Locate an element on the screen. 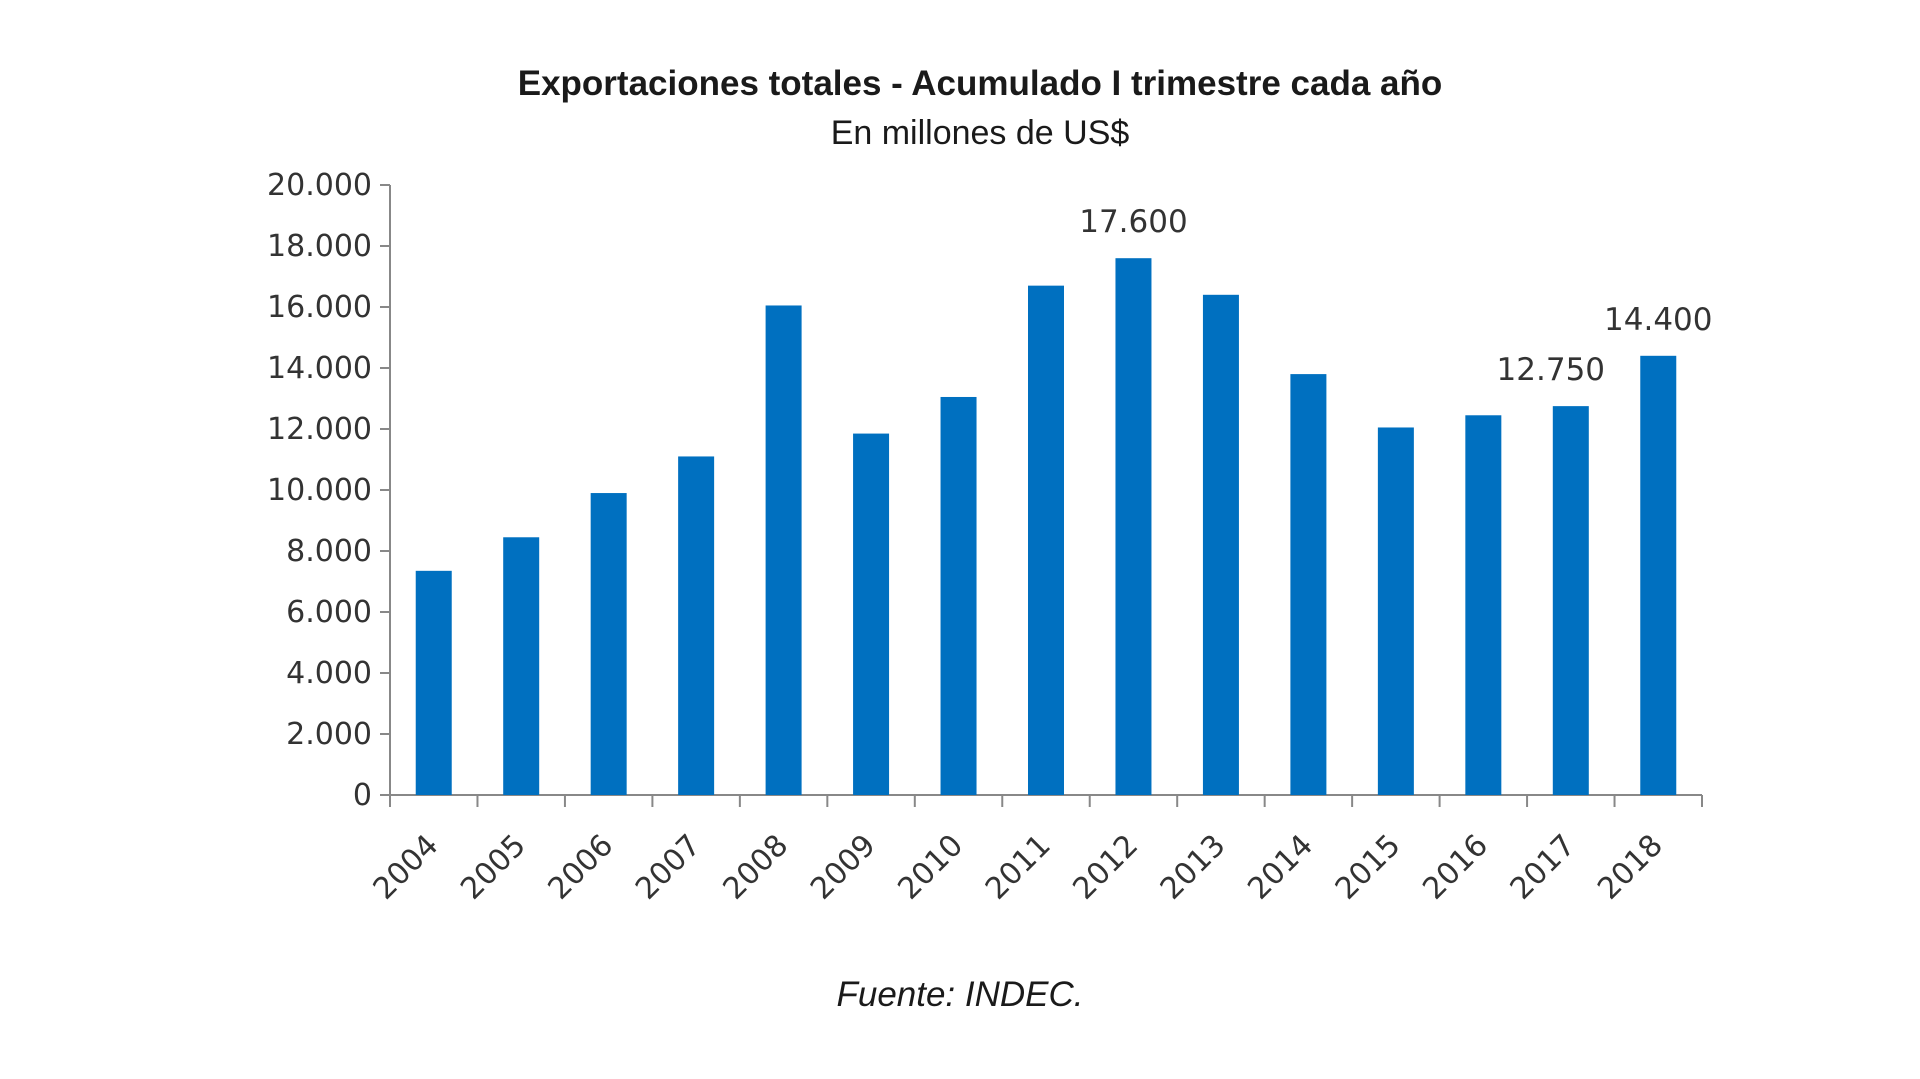 The image size is (1920, 1079). x-tick-label: 2014 is located at coordinates (1280, 867).